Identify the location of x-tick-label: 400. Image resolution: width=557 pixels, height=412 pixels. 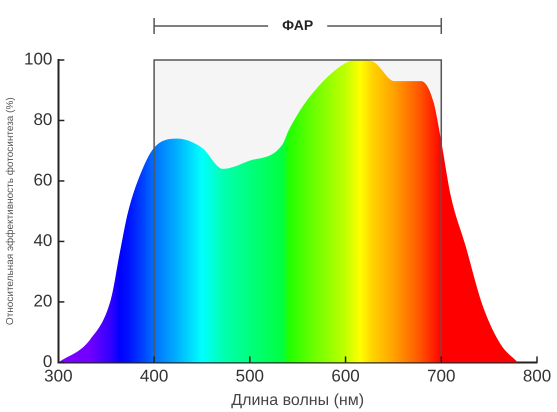
(154, 376).